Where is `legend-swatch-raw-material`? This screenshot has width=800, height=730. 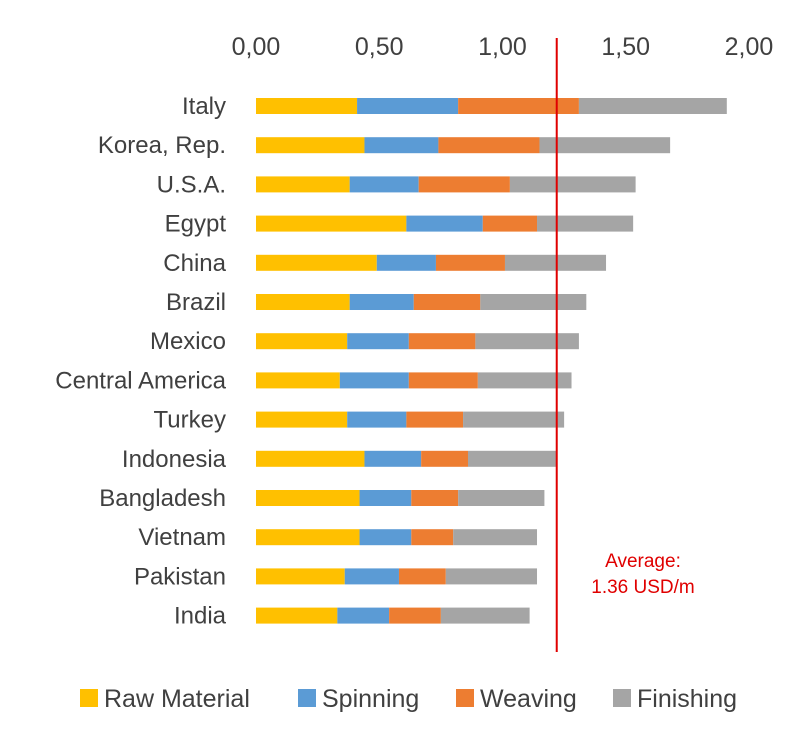 legend-swatch-raw-material is located at coordinates (89, 698).